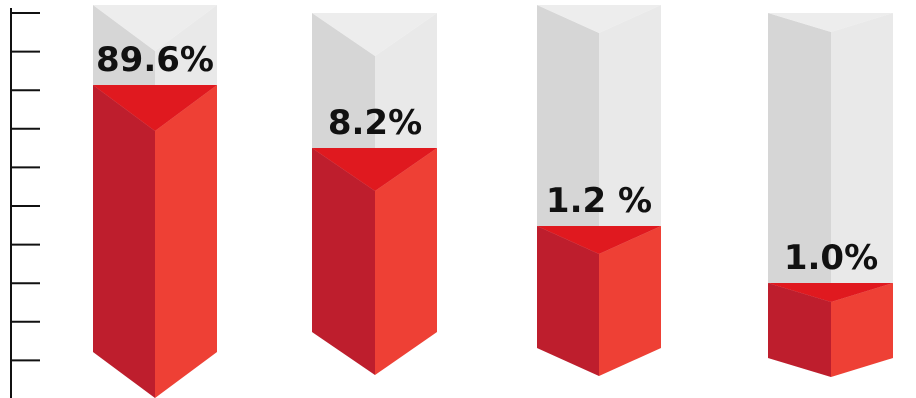 The width and height of the screenshot is (916, 398). I want to click on data-label: 1.0%, so click(831, 258).